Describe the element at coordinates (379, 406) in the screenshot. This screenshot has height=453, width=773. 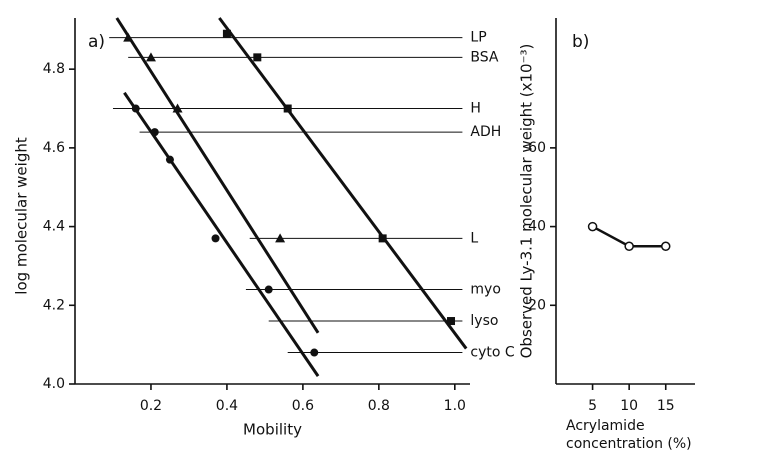
I see `x-tick-label: 0.8` at that location.